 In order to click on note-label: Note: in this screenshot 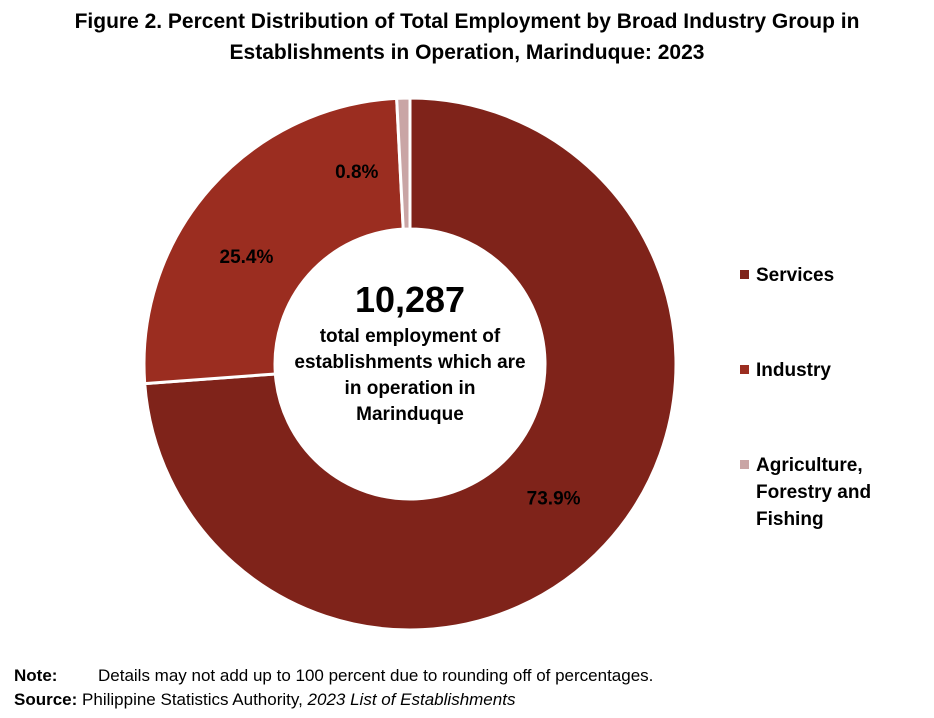, I will do `click(36, 675)`.